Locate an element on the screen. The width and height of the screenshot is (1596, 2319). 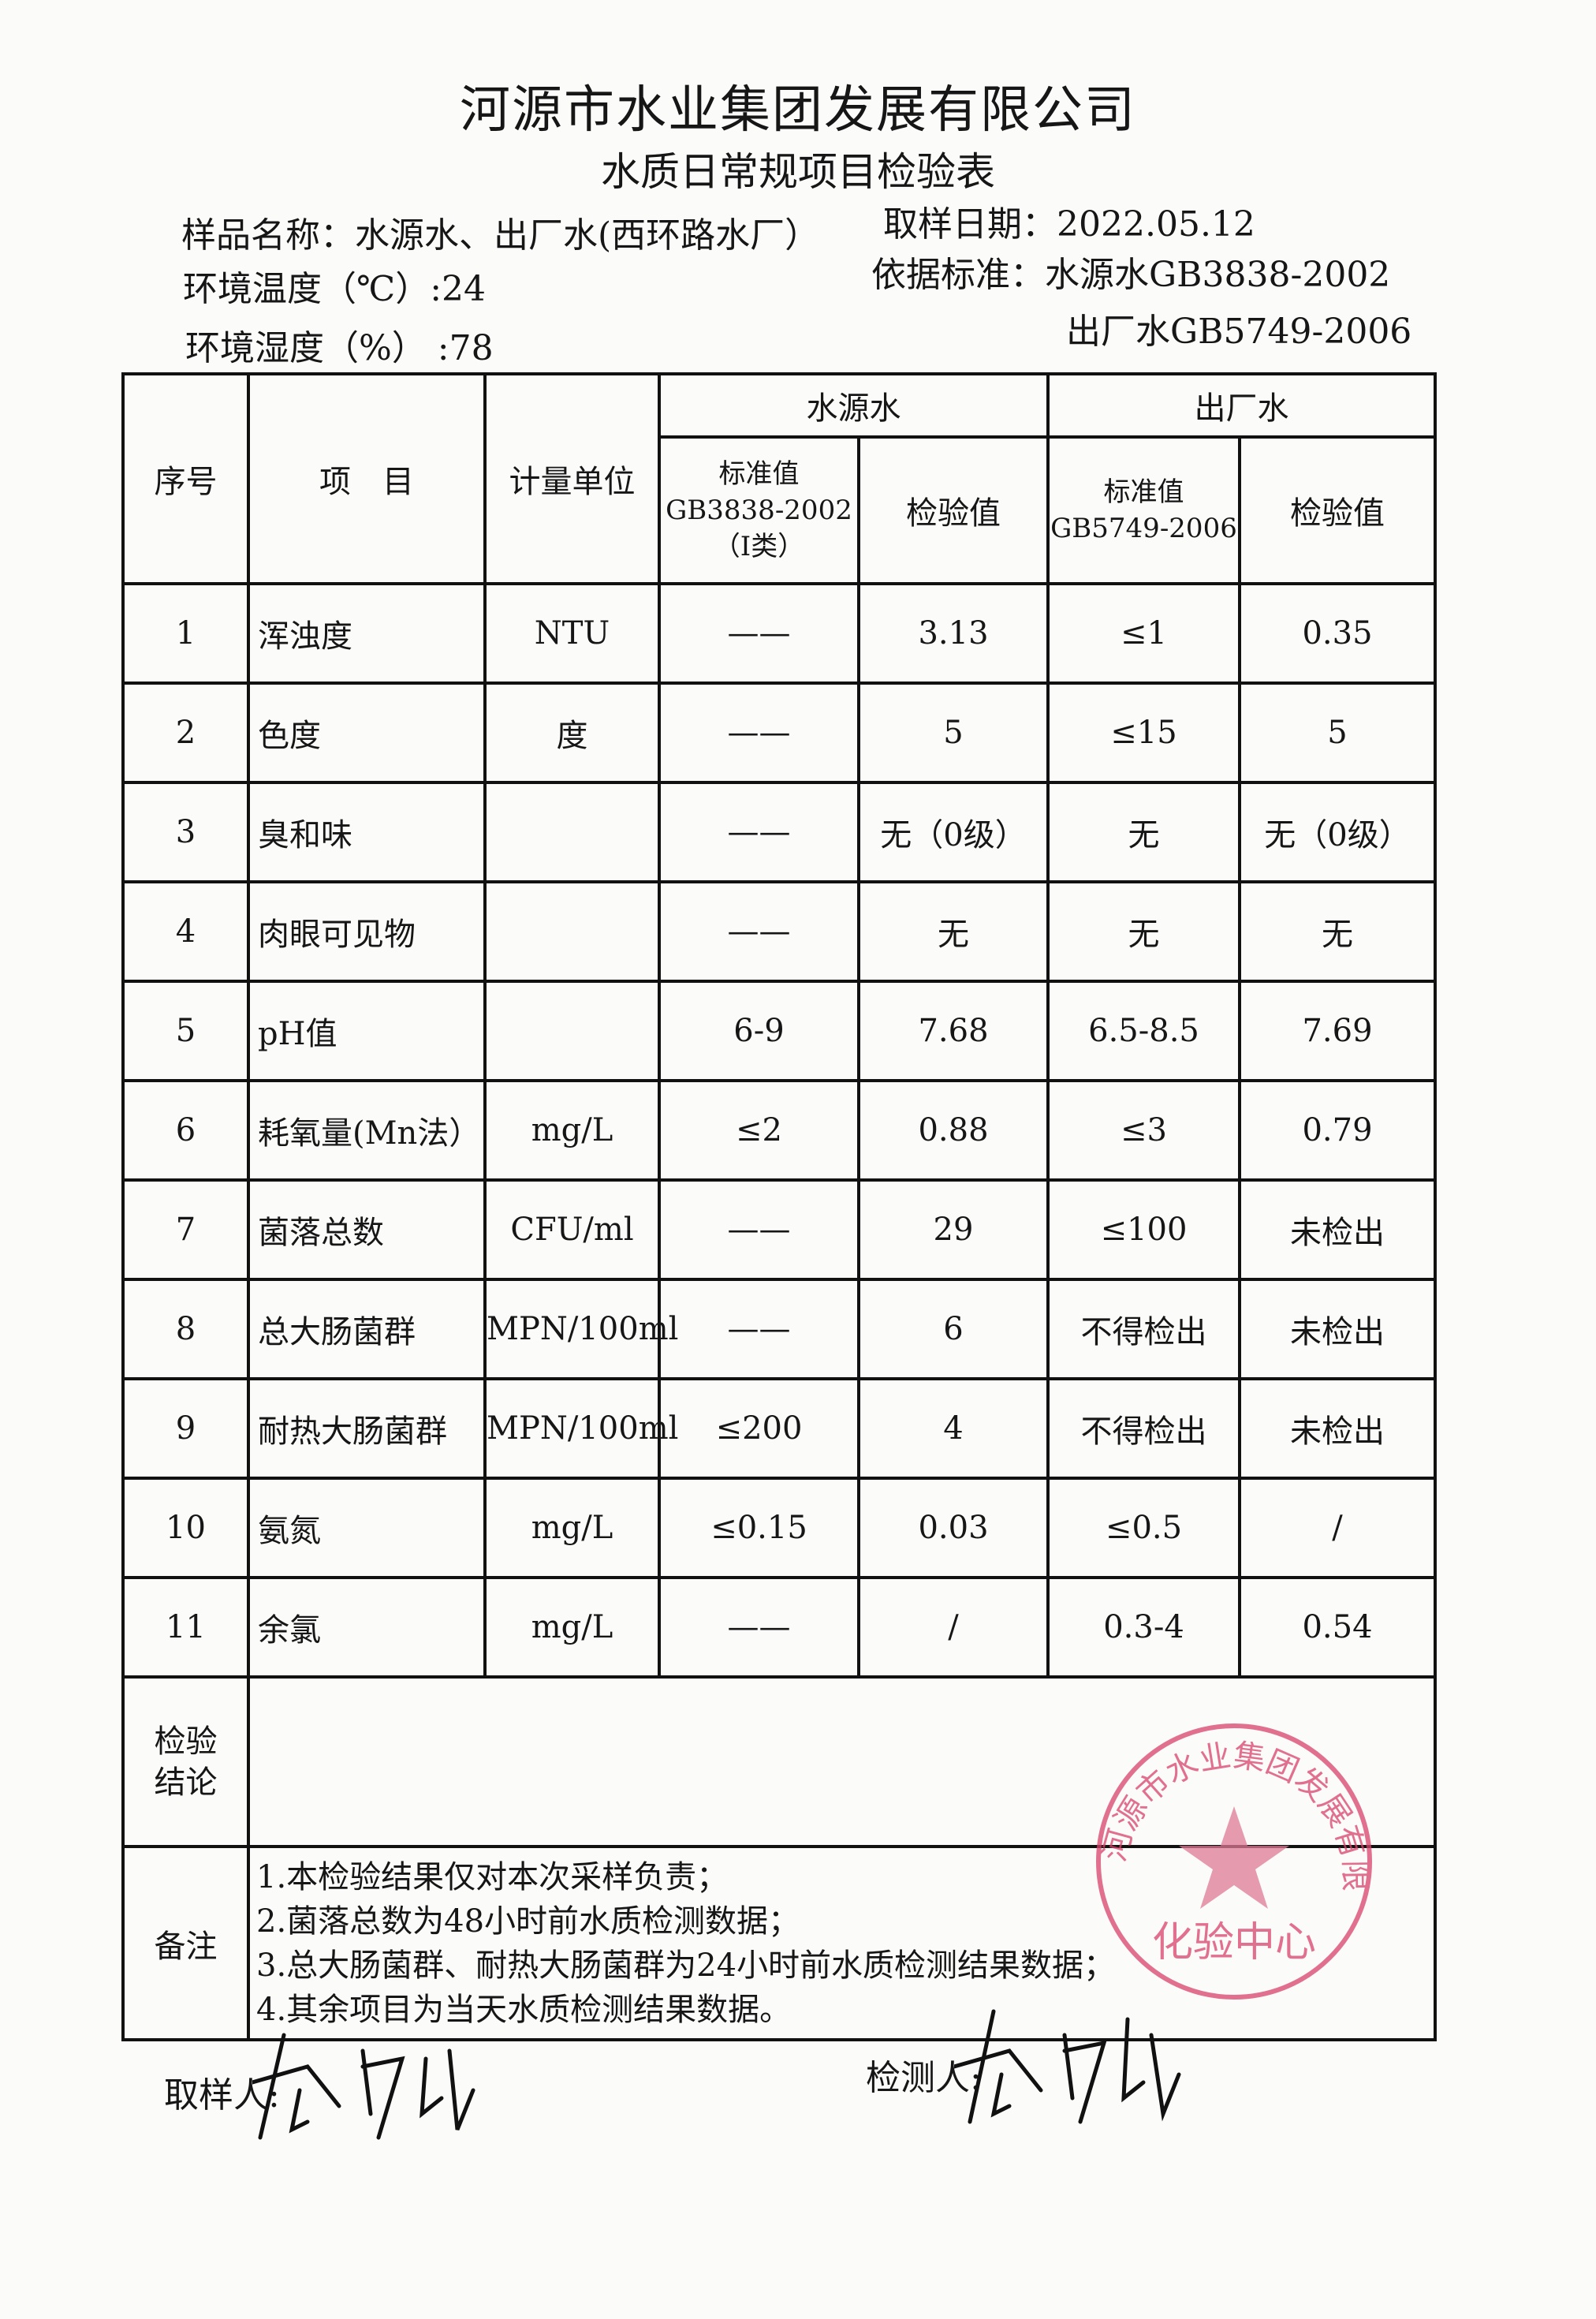
cell-item: 臭和味 is located at coordinates (367, 832).